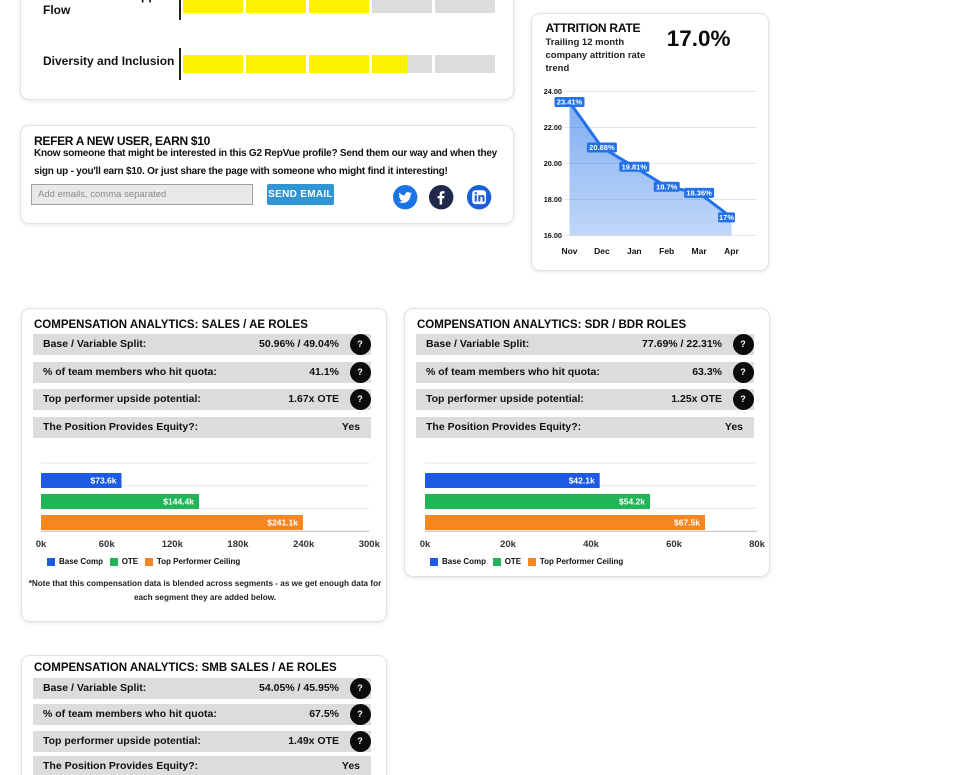 This screenshot has width=960, height=775. Describe the element at coordinates (700, 251) in the screenshot. I see `svg-text: Mar` at that location.